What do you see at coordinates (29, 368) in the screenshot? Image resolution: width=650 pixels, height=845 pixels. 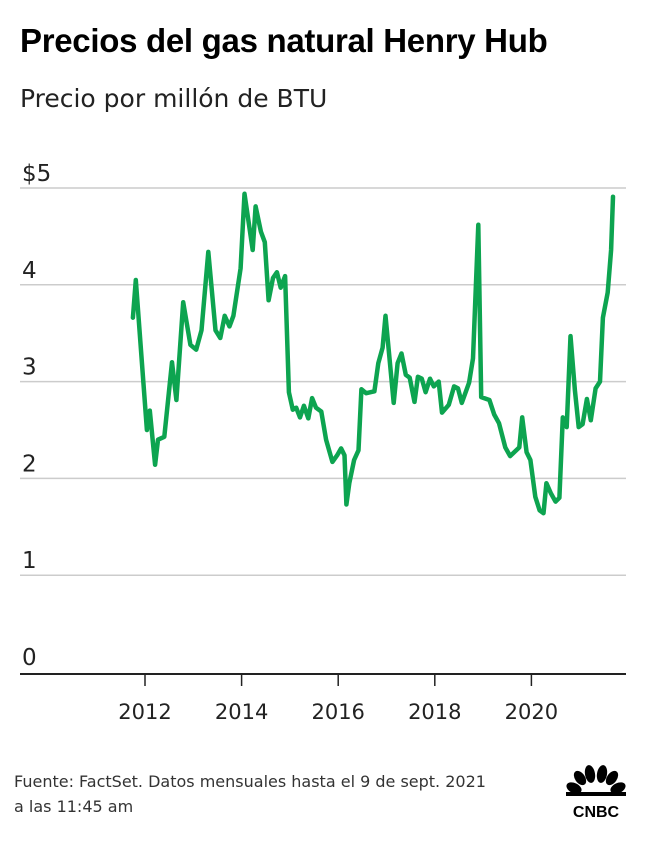 I see `y-tick-label: 3` at bounding box center [29, 368].